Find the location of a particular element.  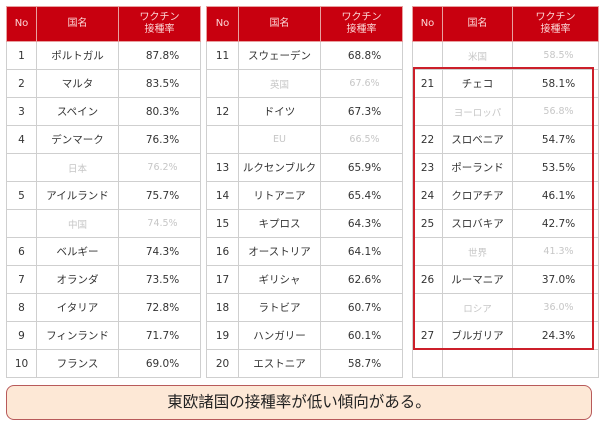

rate-cell: 67.6% is located at coordinates (361, 83).